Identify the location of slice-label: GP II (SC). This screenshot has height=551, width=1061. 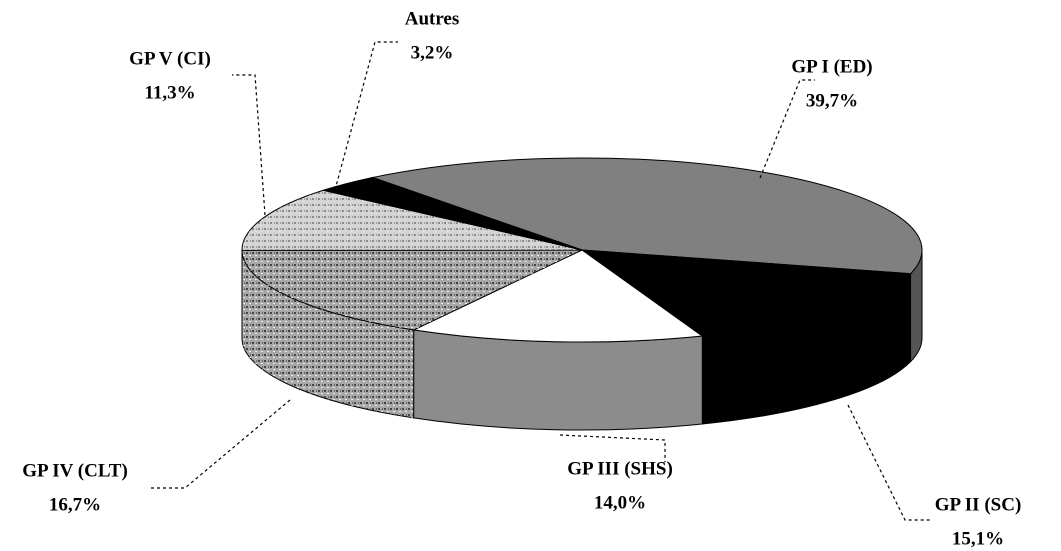
(978, 504).